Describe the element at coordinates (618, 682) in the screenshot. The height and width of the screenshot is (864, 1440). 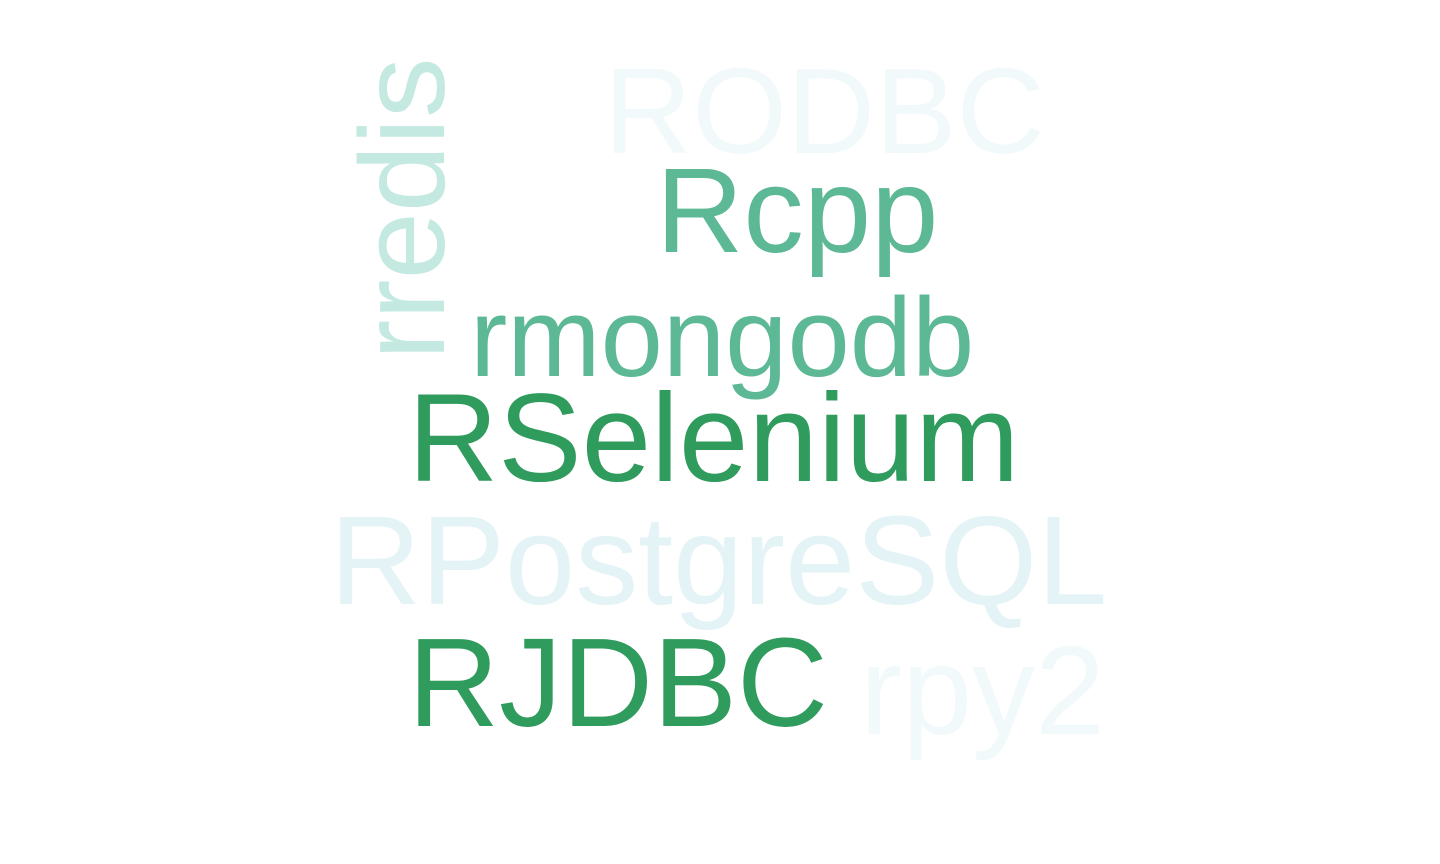
I see `word-rjdbc: RJDBC` at that location.